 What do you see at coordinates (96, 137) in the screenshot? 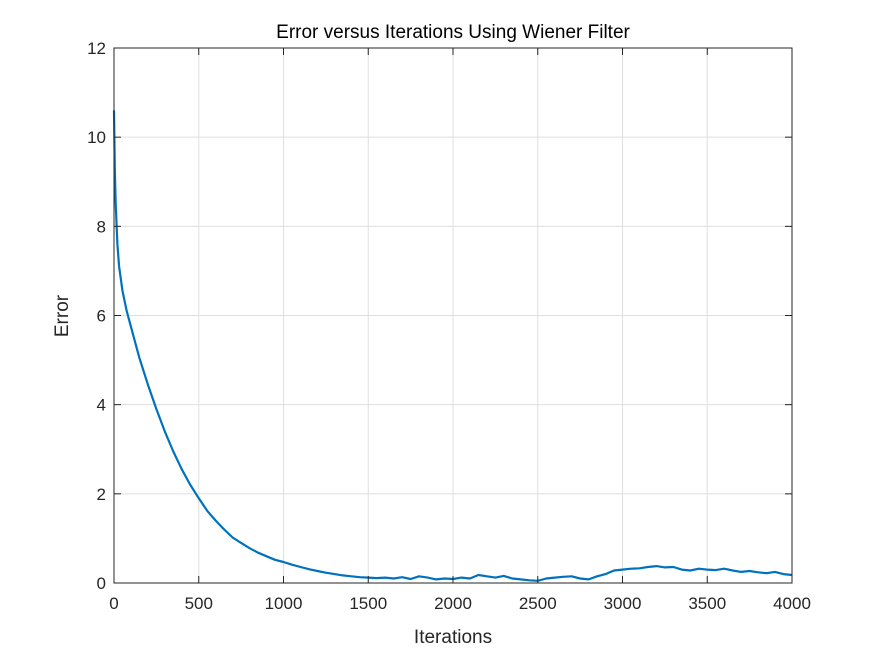
I see `y-tick-label: 10` at bounding box center [96, 137].